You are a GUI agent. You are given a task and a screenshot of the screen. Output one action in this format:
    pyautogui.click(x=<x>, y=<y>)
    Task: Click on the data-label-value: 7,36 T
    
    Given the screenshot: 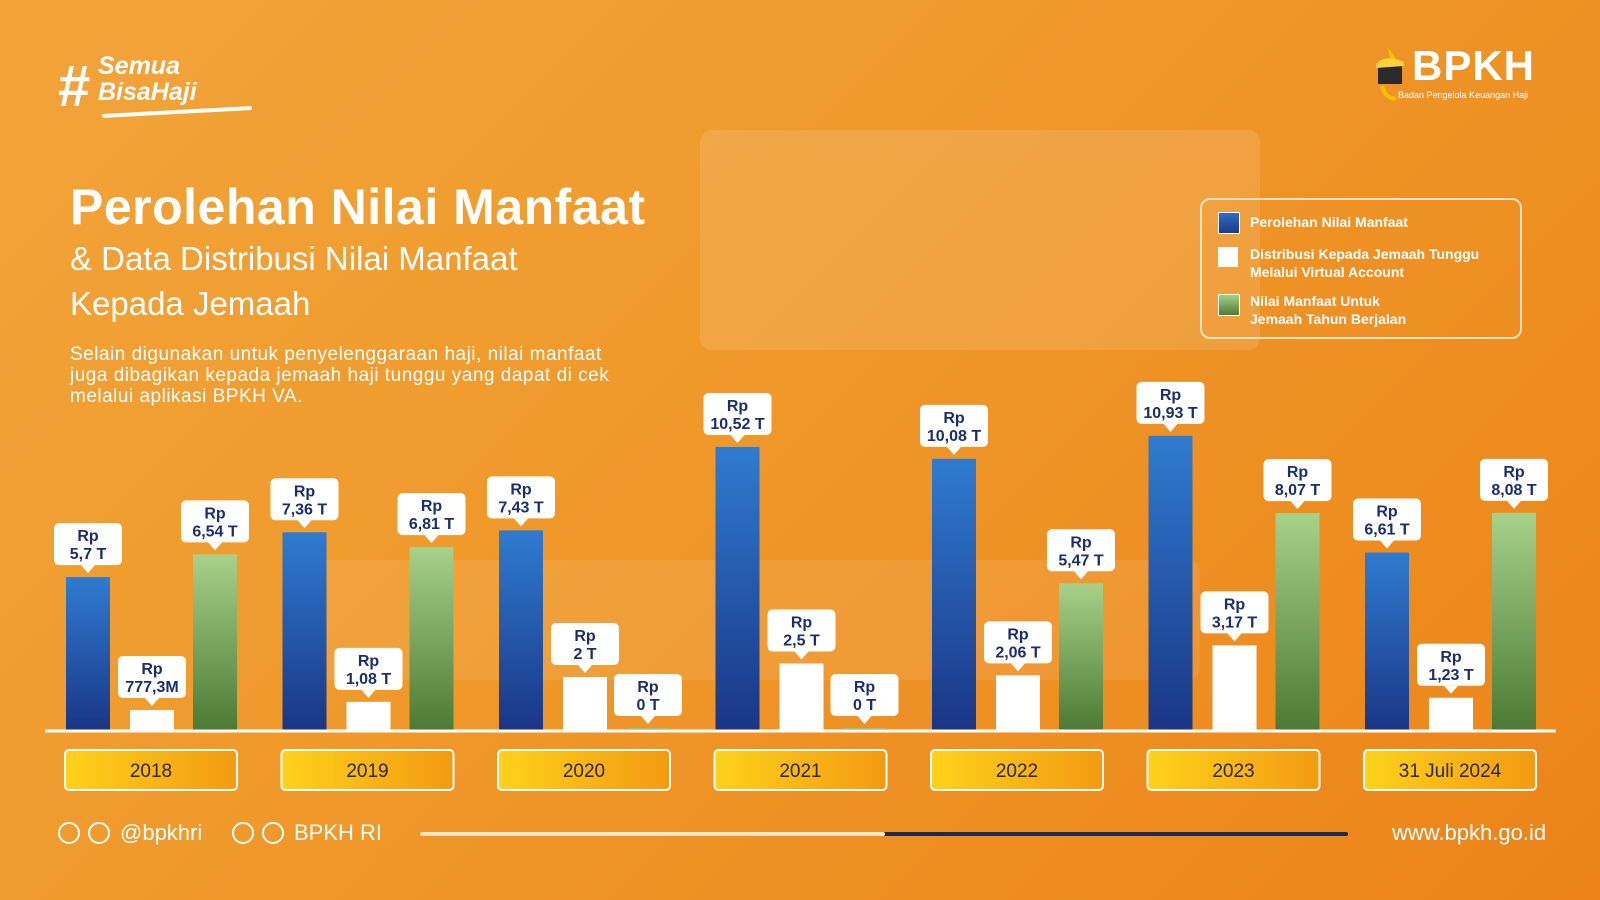 What is the action you would take?
    pyautogui.click(x=305, y=509)
    